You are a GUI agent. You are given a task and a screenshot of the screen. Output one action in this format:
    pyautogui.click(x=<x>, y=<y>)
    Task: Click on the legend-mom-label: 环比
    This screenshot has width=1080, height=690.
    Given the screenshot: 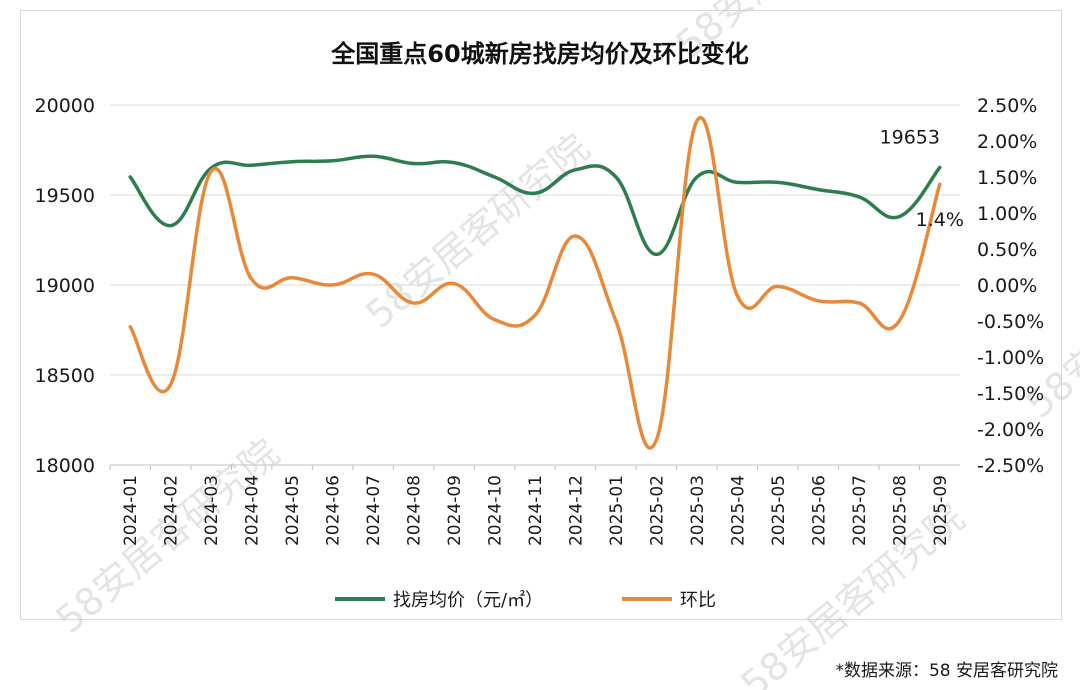 What is the action you would take?
    pyautogui.click(x=698, y=600)
    